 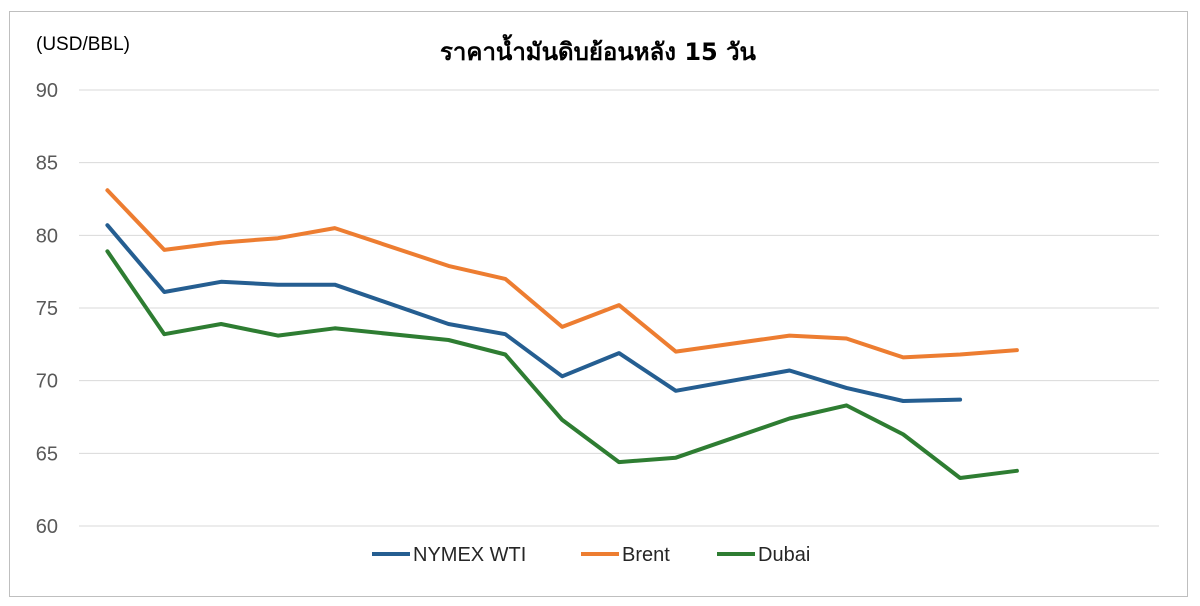 I want to click on legend-label: NYMEX WTI, so click(x=469, y=555).